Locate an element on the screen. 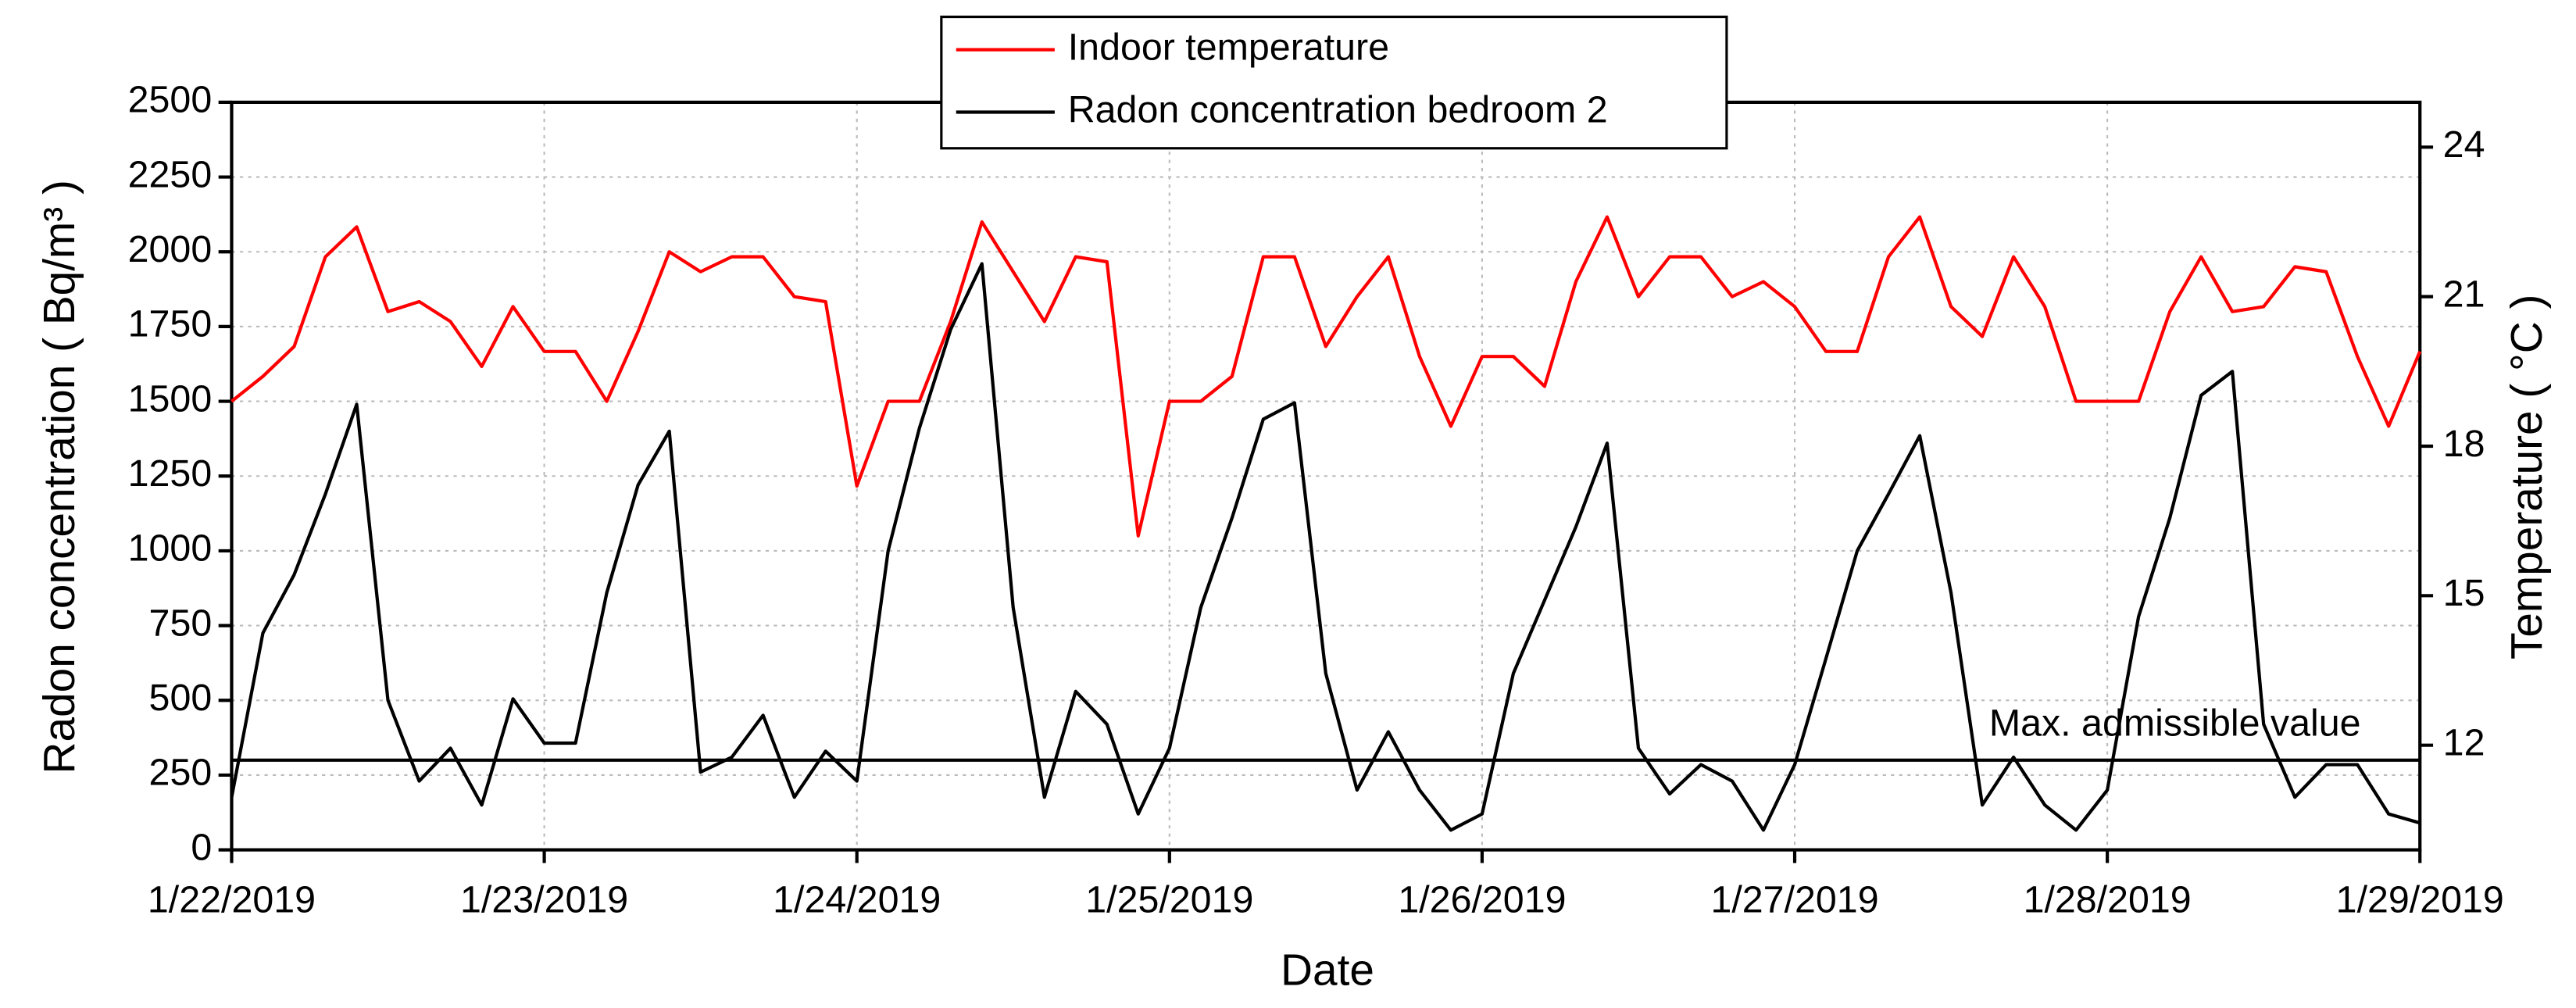  y-tick-label: 0 is located at coordinates (202, 847).